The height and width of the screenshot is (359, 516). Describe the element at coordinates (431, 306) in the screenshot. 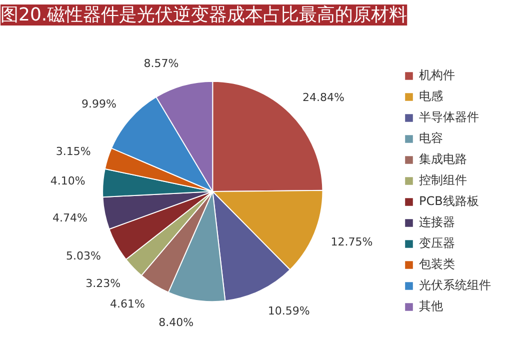

I see `legend-label: 其他` at that location.